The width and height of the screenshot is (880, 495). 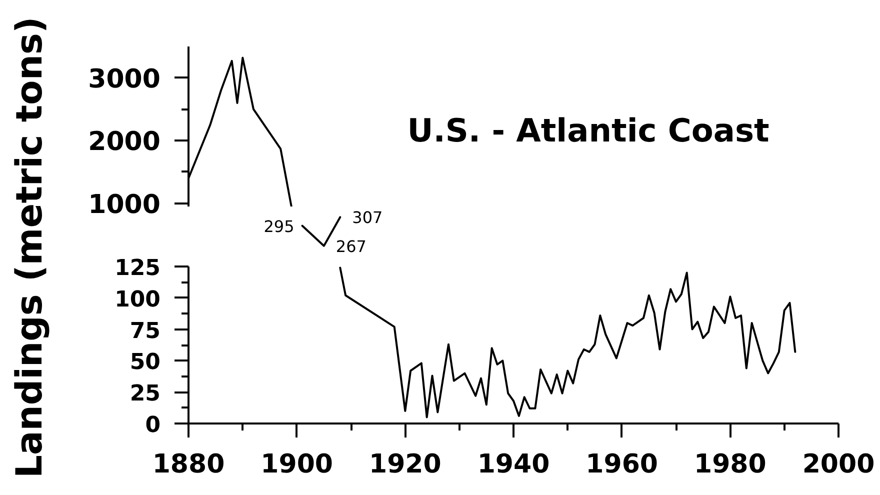 I want to click on x-tick-label: 1940, so click(x=513, y=465).